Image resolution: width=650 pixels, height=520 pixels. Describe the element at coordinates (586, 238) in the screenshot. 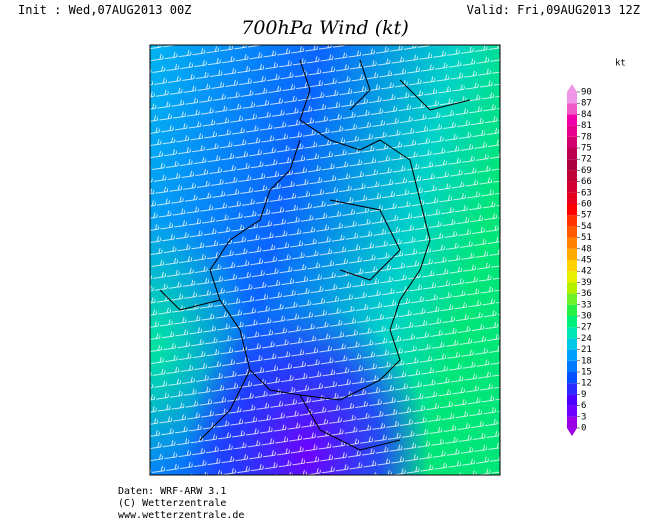

I see `tick-label: 51` at that location.